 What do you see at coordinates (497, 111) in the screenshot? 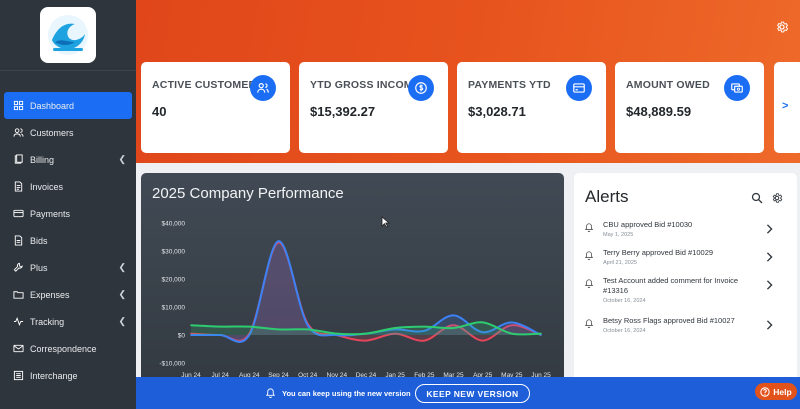
I see `stat-value: $3,028.71` at bounding box center [497, 111].